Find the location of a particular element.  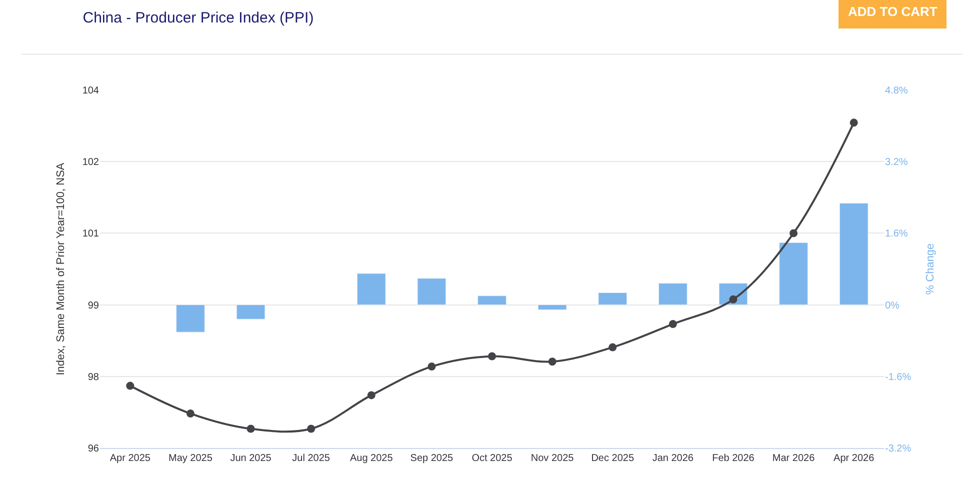

x-tick-label: May 2025 is located at coordinates (190, 458).